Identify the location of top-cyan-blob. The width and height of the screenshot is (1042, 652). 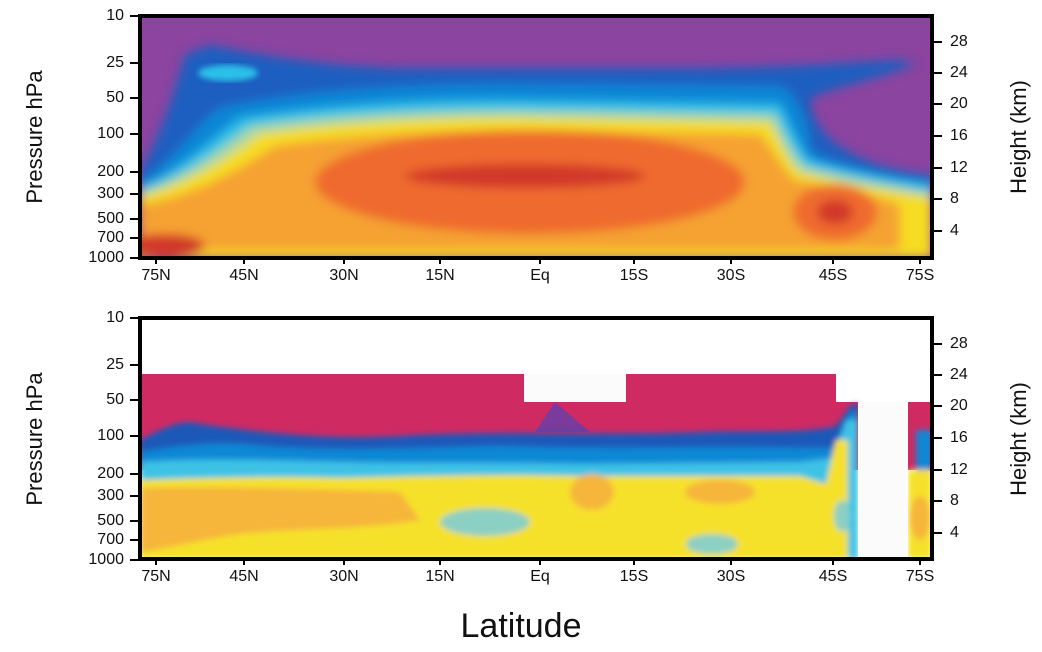
(228, 73).